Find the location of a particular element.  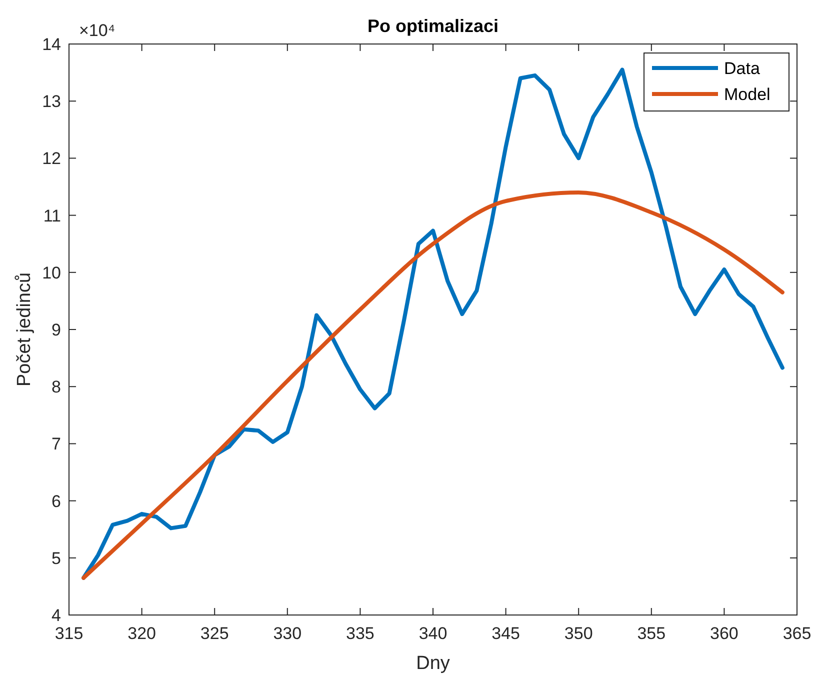

legend-label: Data is located at coordinates (742, 68).